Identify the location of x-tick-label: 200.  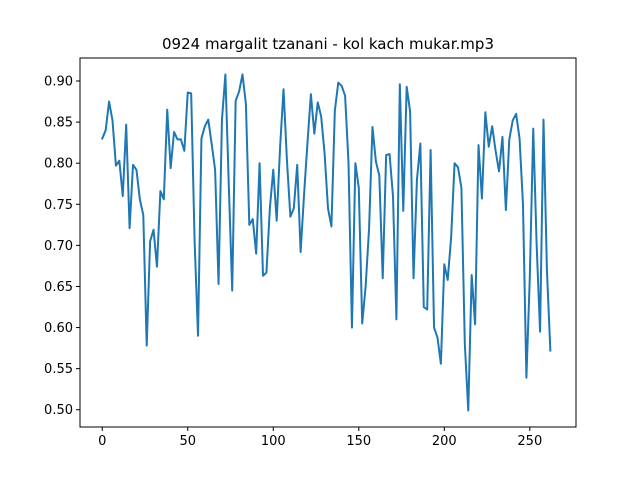
(444, 441).